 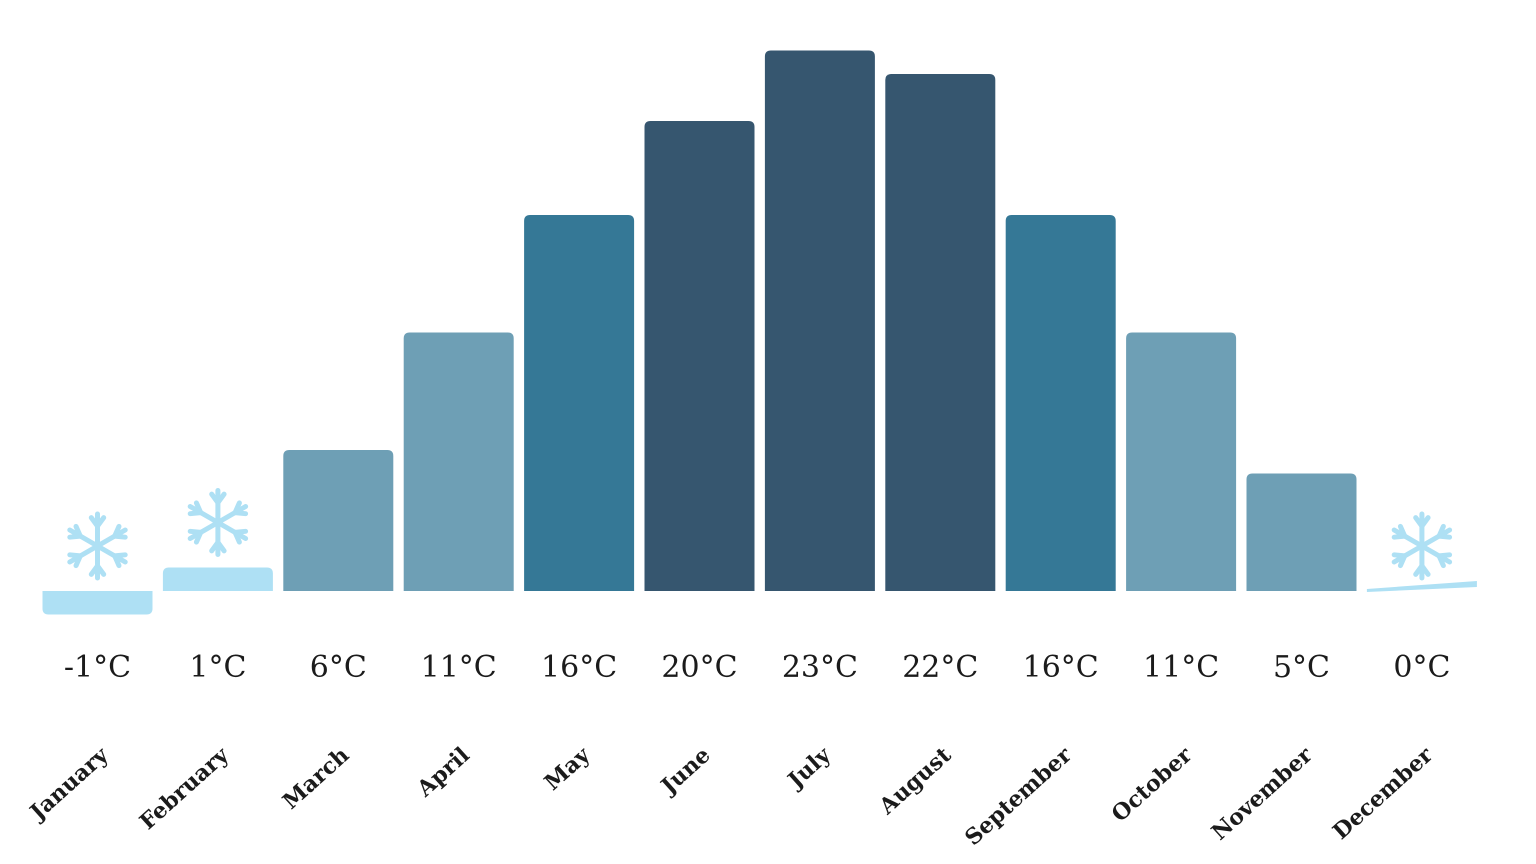 What do you see at coordinates (940, 667) in the screenshot?
I see `value-label-august: 22°C` at bounding box center [940, 667].